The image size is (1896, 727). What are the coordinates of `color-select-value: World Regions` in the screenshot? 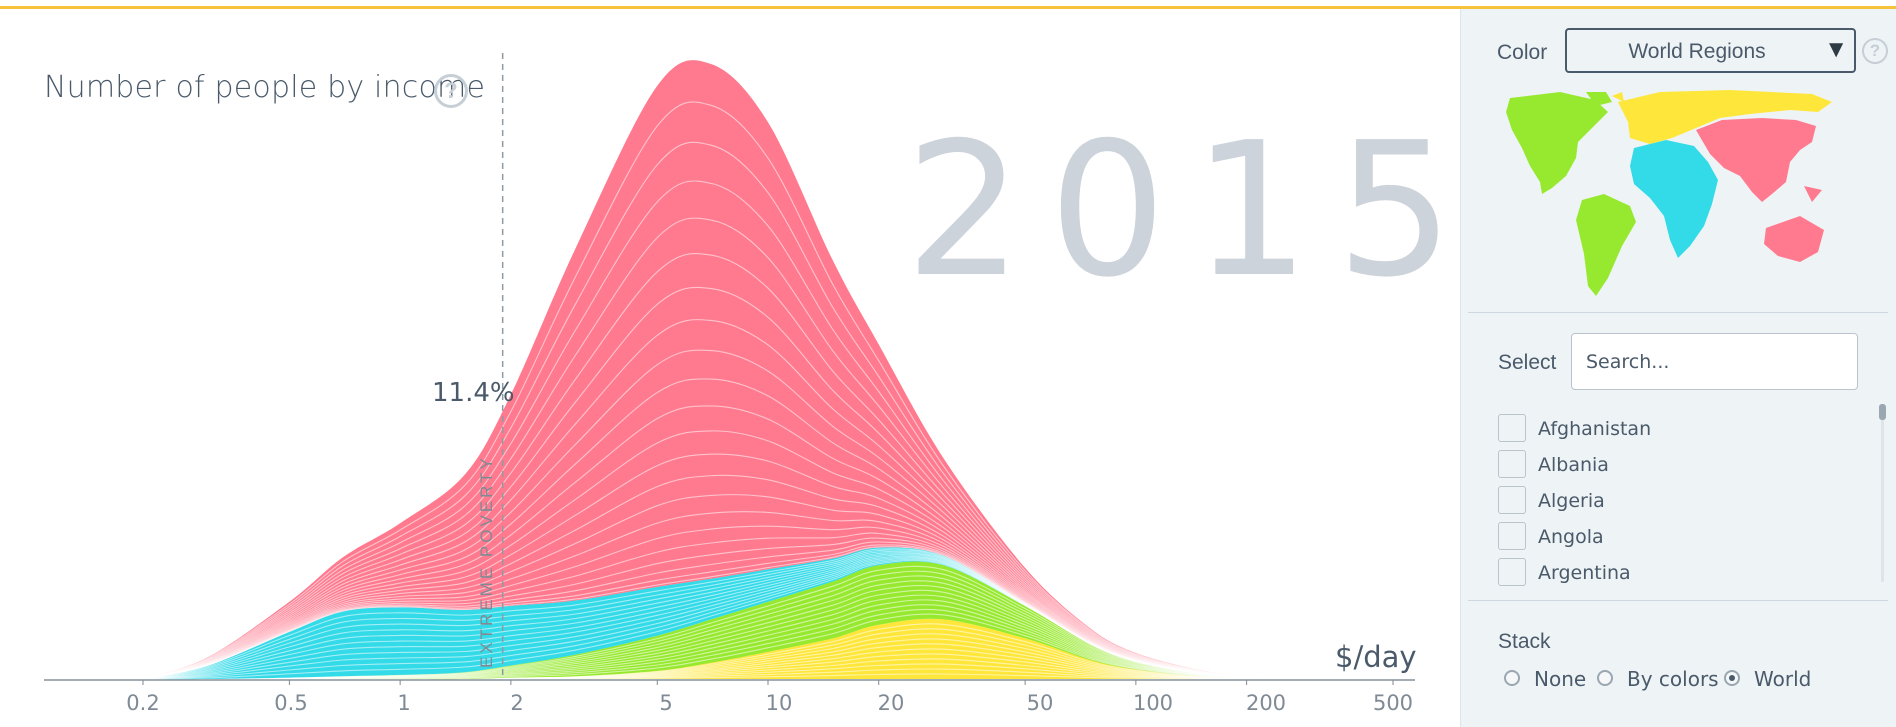 It's located at (1697, 51).